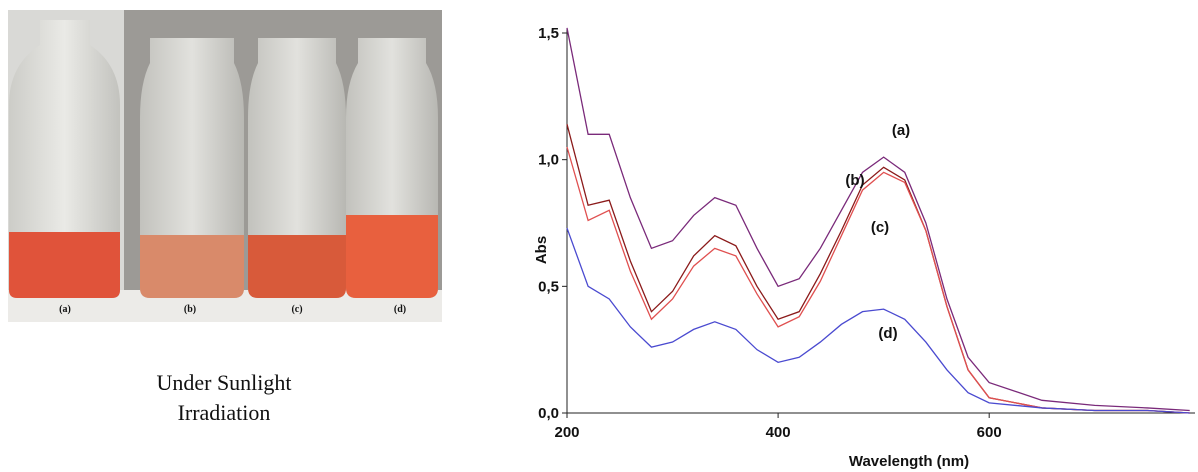 The width and height of the screenshot is (1198, 472). What do you see at coordinates (548, 160) in the screenshot?
I see `y-tick-label: 1,0` at bounding box center [548, 160].